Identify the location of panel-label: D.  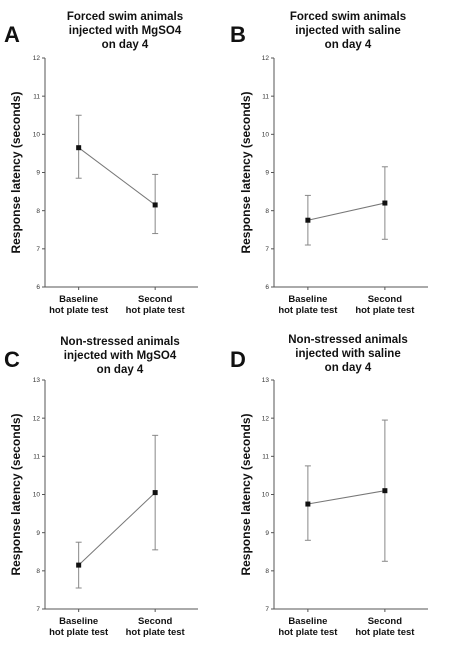
(238, 359).